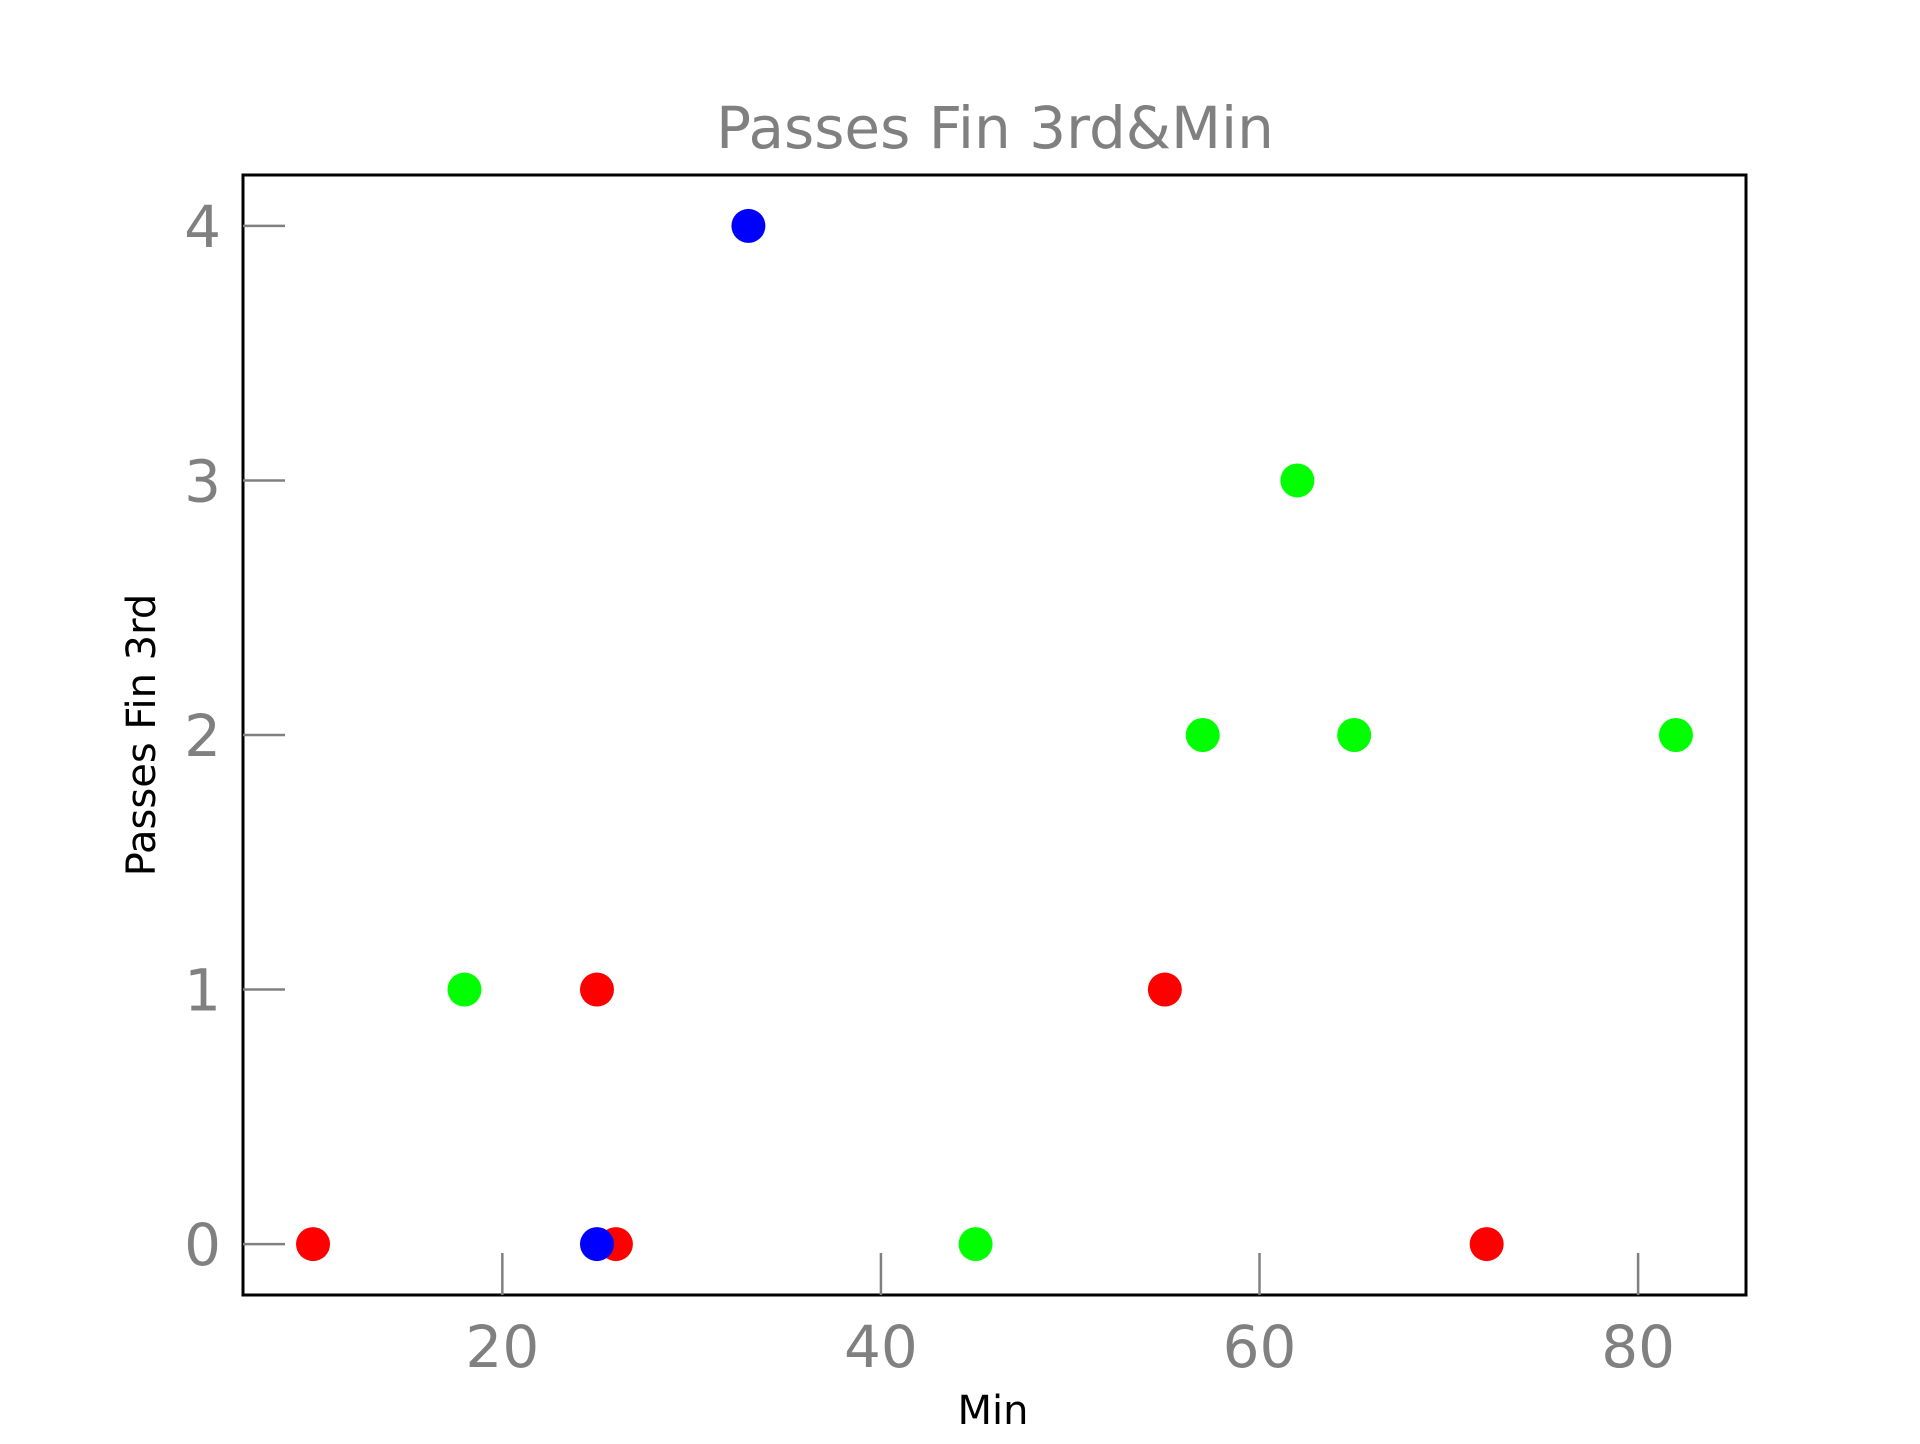 Image resolution: width=1920 pixels, height=1444 pixels. What do you see at coordinates (142, 735) in the screenshot?
I see `y-axis-label: Passes Fin 3rd` at bounding box center [142, 735].